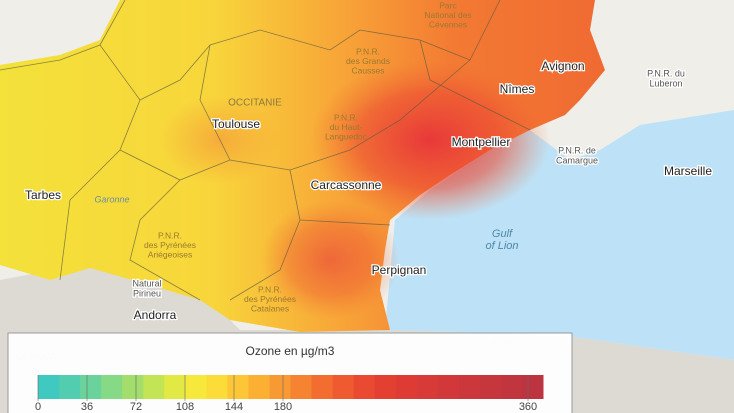 The height and width of the screenshot is (413, 734). Describe the element at coordinates (330, 260) in the screenshot. I see `ozone-south` at that location.